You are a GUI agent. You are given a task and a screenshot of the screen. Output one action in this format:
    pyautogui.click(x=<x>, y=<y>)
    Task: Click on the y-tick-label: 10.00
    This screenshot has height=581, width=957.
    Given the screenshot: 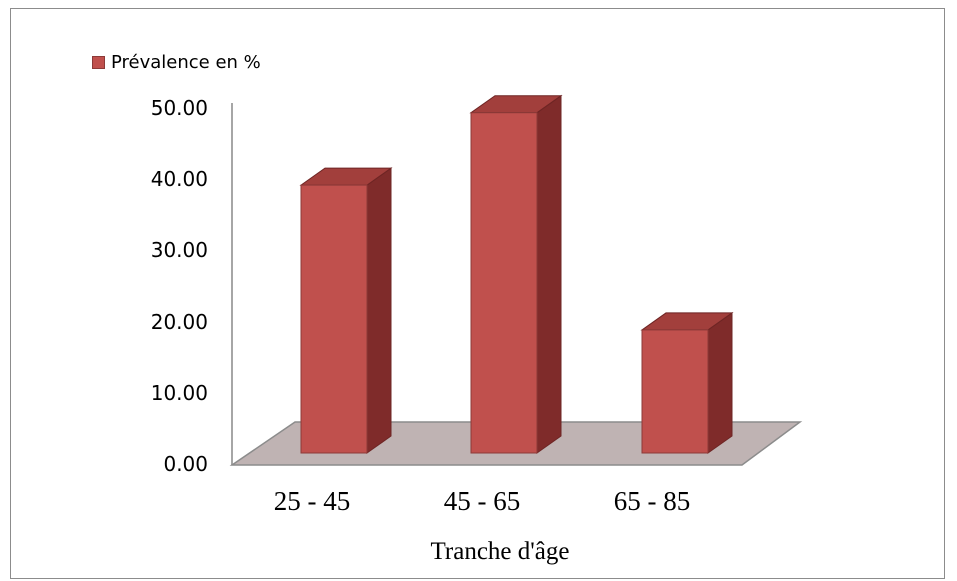 What is the action you would take?
    pyautogui.click(x=179, y=393)
    